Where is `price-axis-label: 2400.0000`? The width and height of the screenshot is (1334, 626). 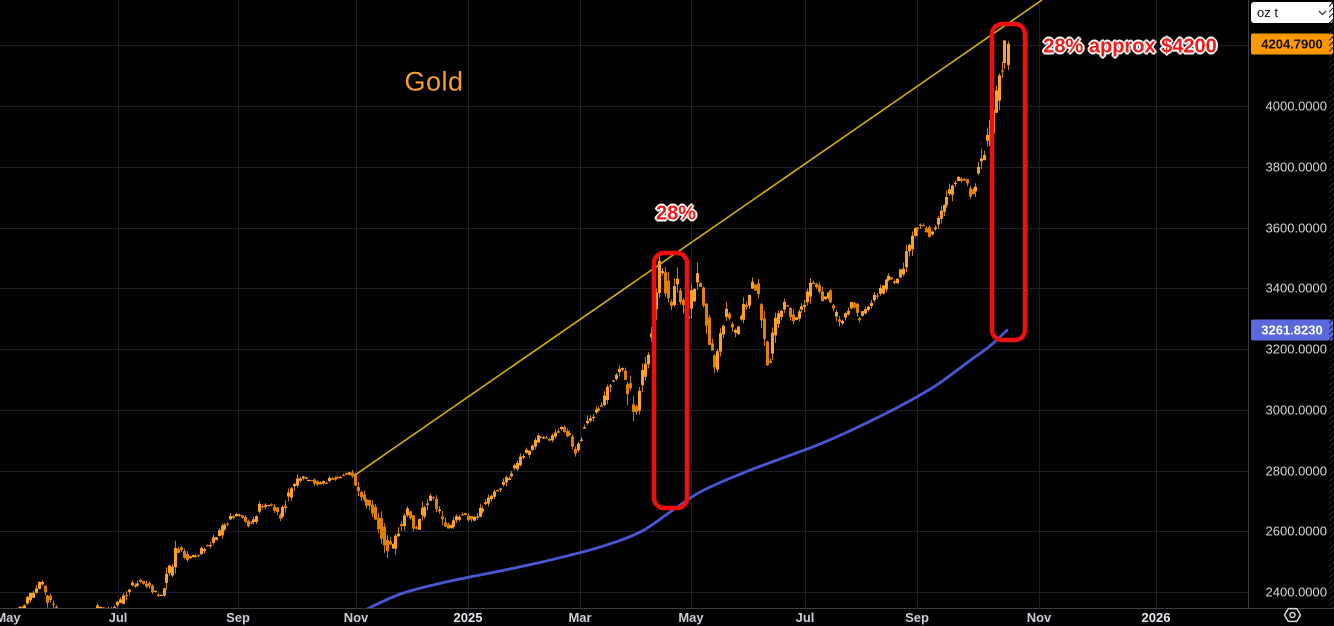 price-axis-label: 2400.0000 is located at coordinates (1296, 592).